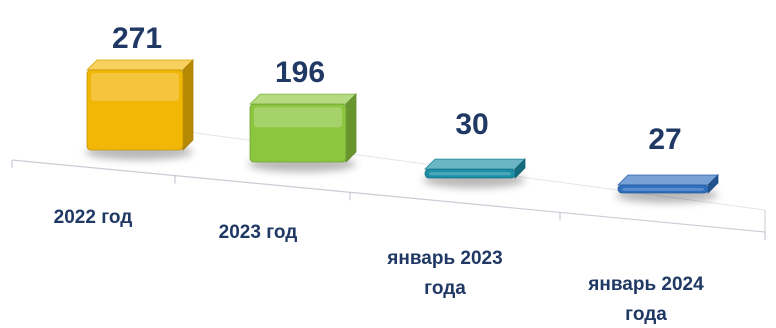 This screenshot has height=328, width=776. What do you see at coordinates (645, 284) in the screenshot?
I see `category-label-line: январь 2024` at bounding box center [645, 284].